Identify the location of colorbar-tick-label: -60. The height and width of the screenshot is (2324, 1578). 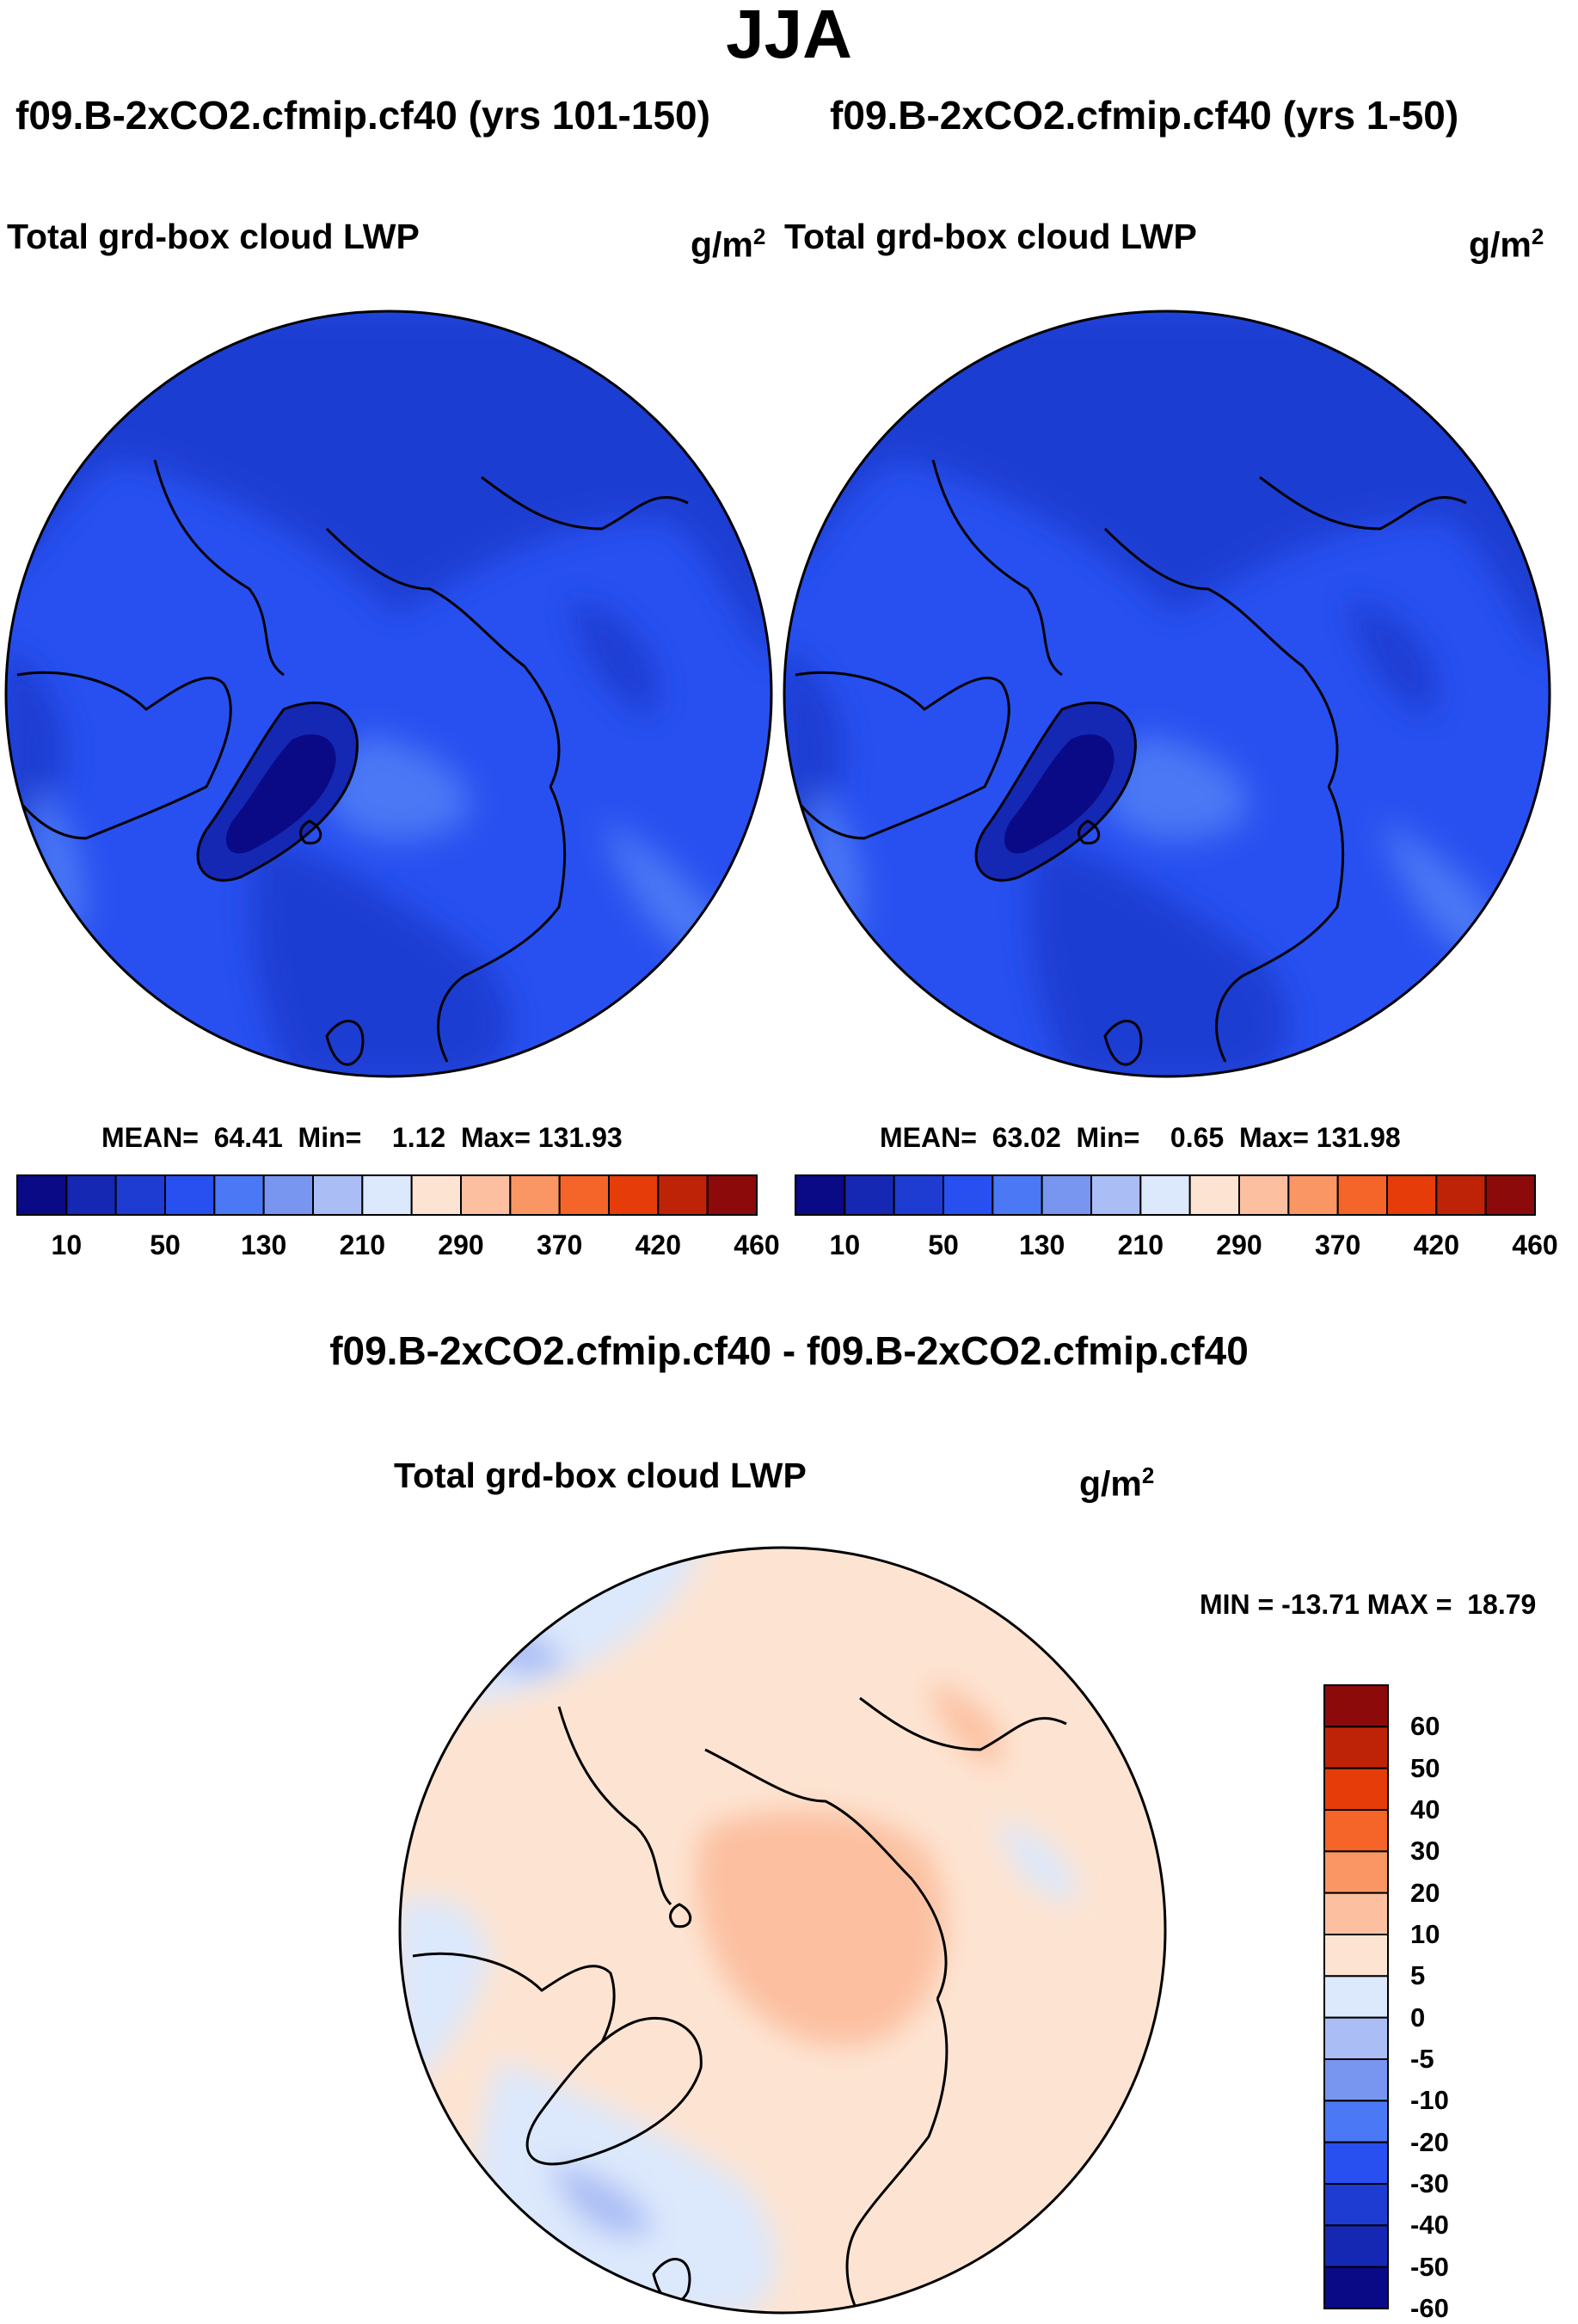
(1429, 2308).